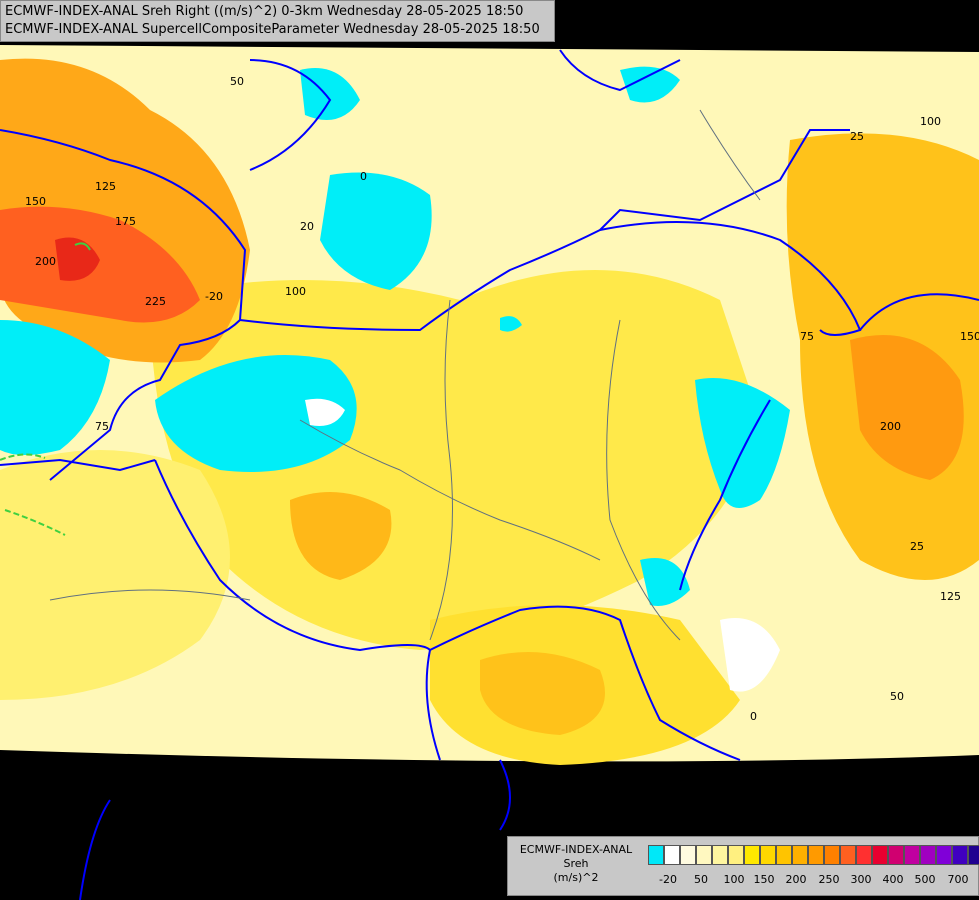 Image resolution: width=979 pixels, height=900 pixels. I want to click on field-white-czech, so click(325, 412).